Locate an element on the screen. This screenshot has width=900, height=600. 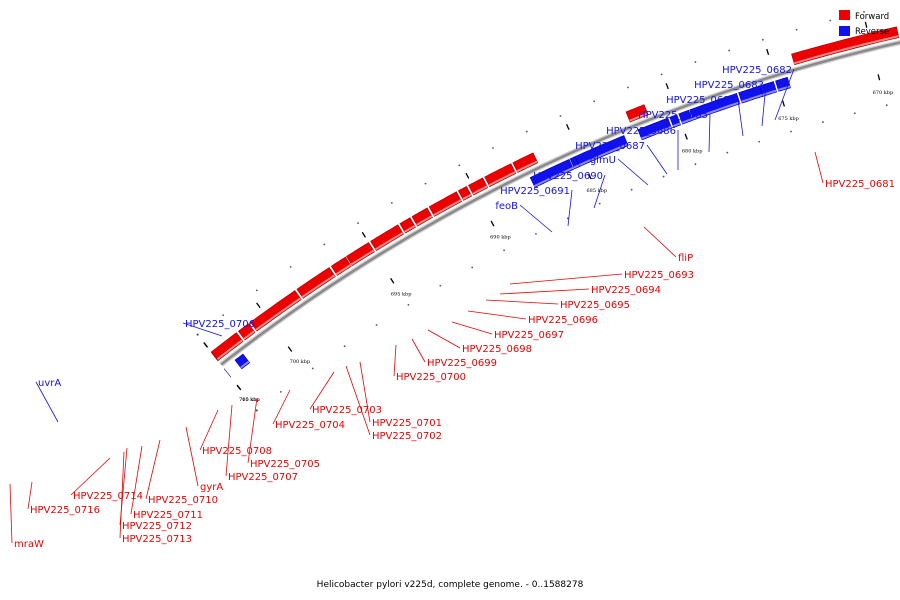
gene-label-hpv225-0696: HPV225_0696 is located at coordinates (563, 320).